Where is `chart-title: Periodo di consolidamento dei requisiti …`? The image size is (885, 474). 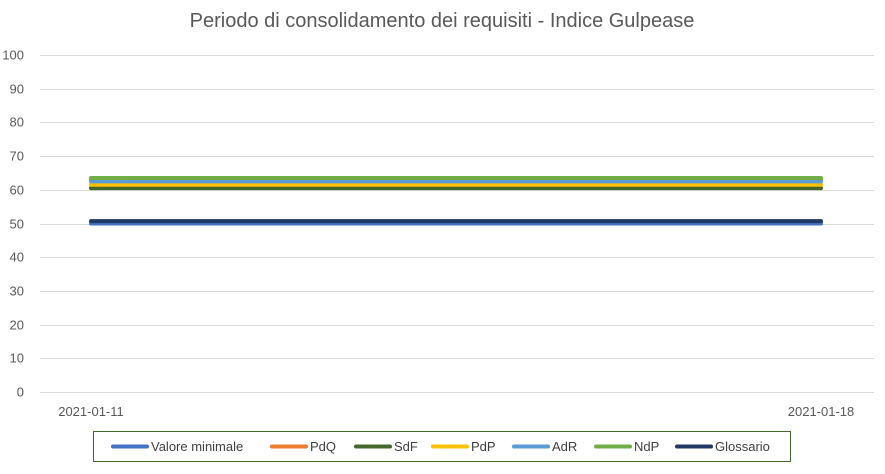
chart-title: Periodo di consolidamento dei requisiti … is located at coordinates (442, 21).